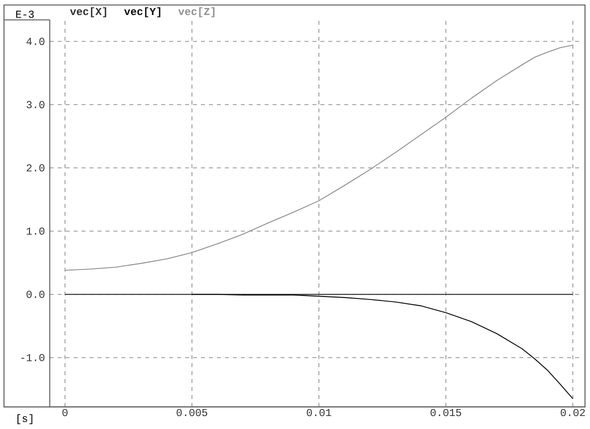 The image size is (590, 429). Describe the element at coordinates (24, 419) in the screenshot. I see `x-axis-title: [s]` at that location.